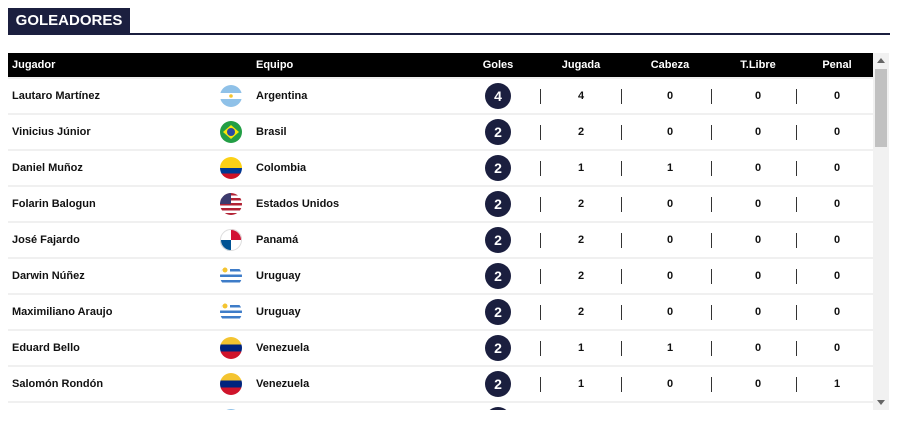 The height and width of the screenshot is (431, 903). I want to click on cell: Argentina, so click(282, 96).